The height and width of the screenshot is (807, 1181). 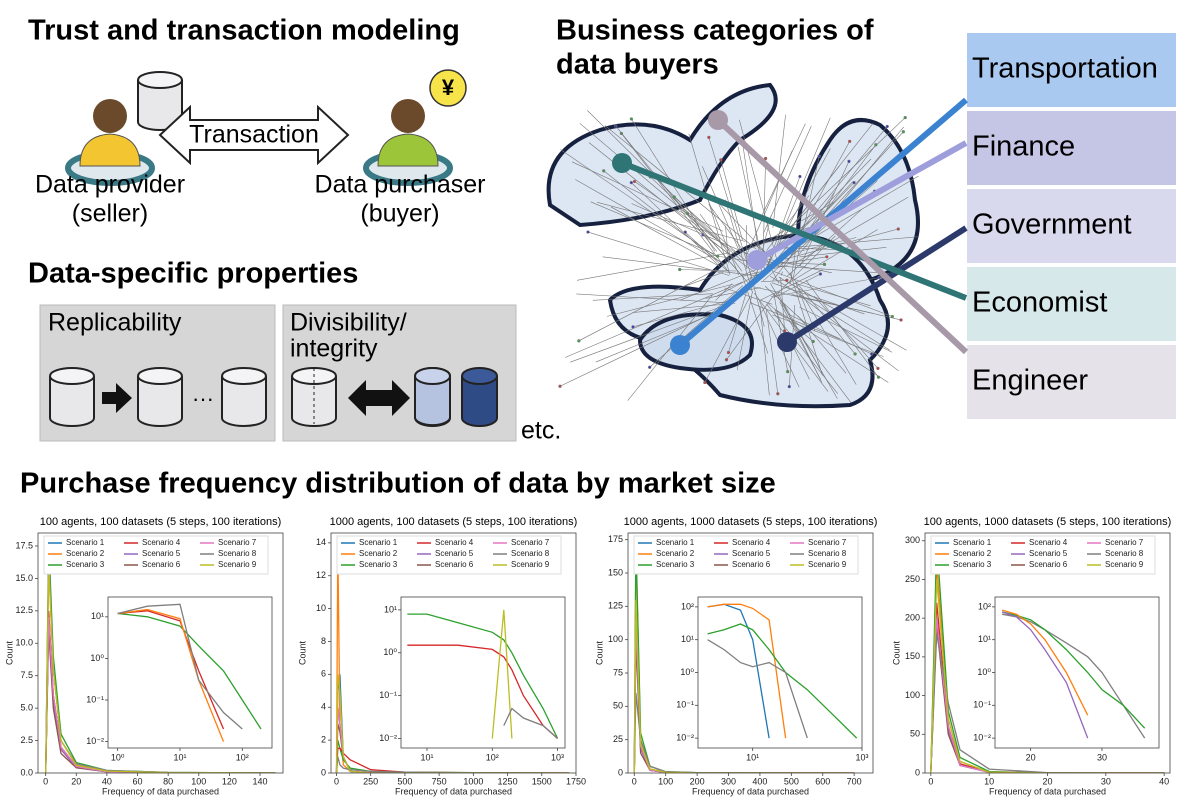 What do you see at coordinates (675, 542) in the screenshot?
I see `legend-label: Scenario 1` at bounding box center [675, 542].